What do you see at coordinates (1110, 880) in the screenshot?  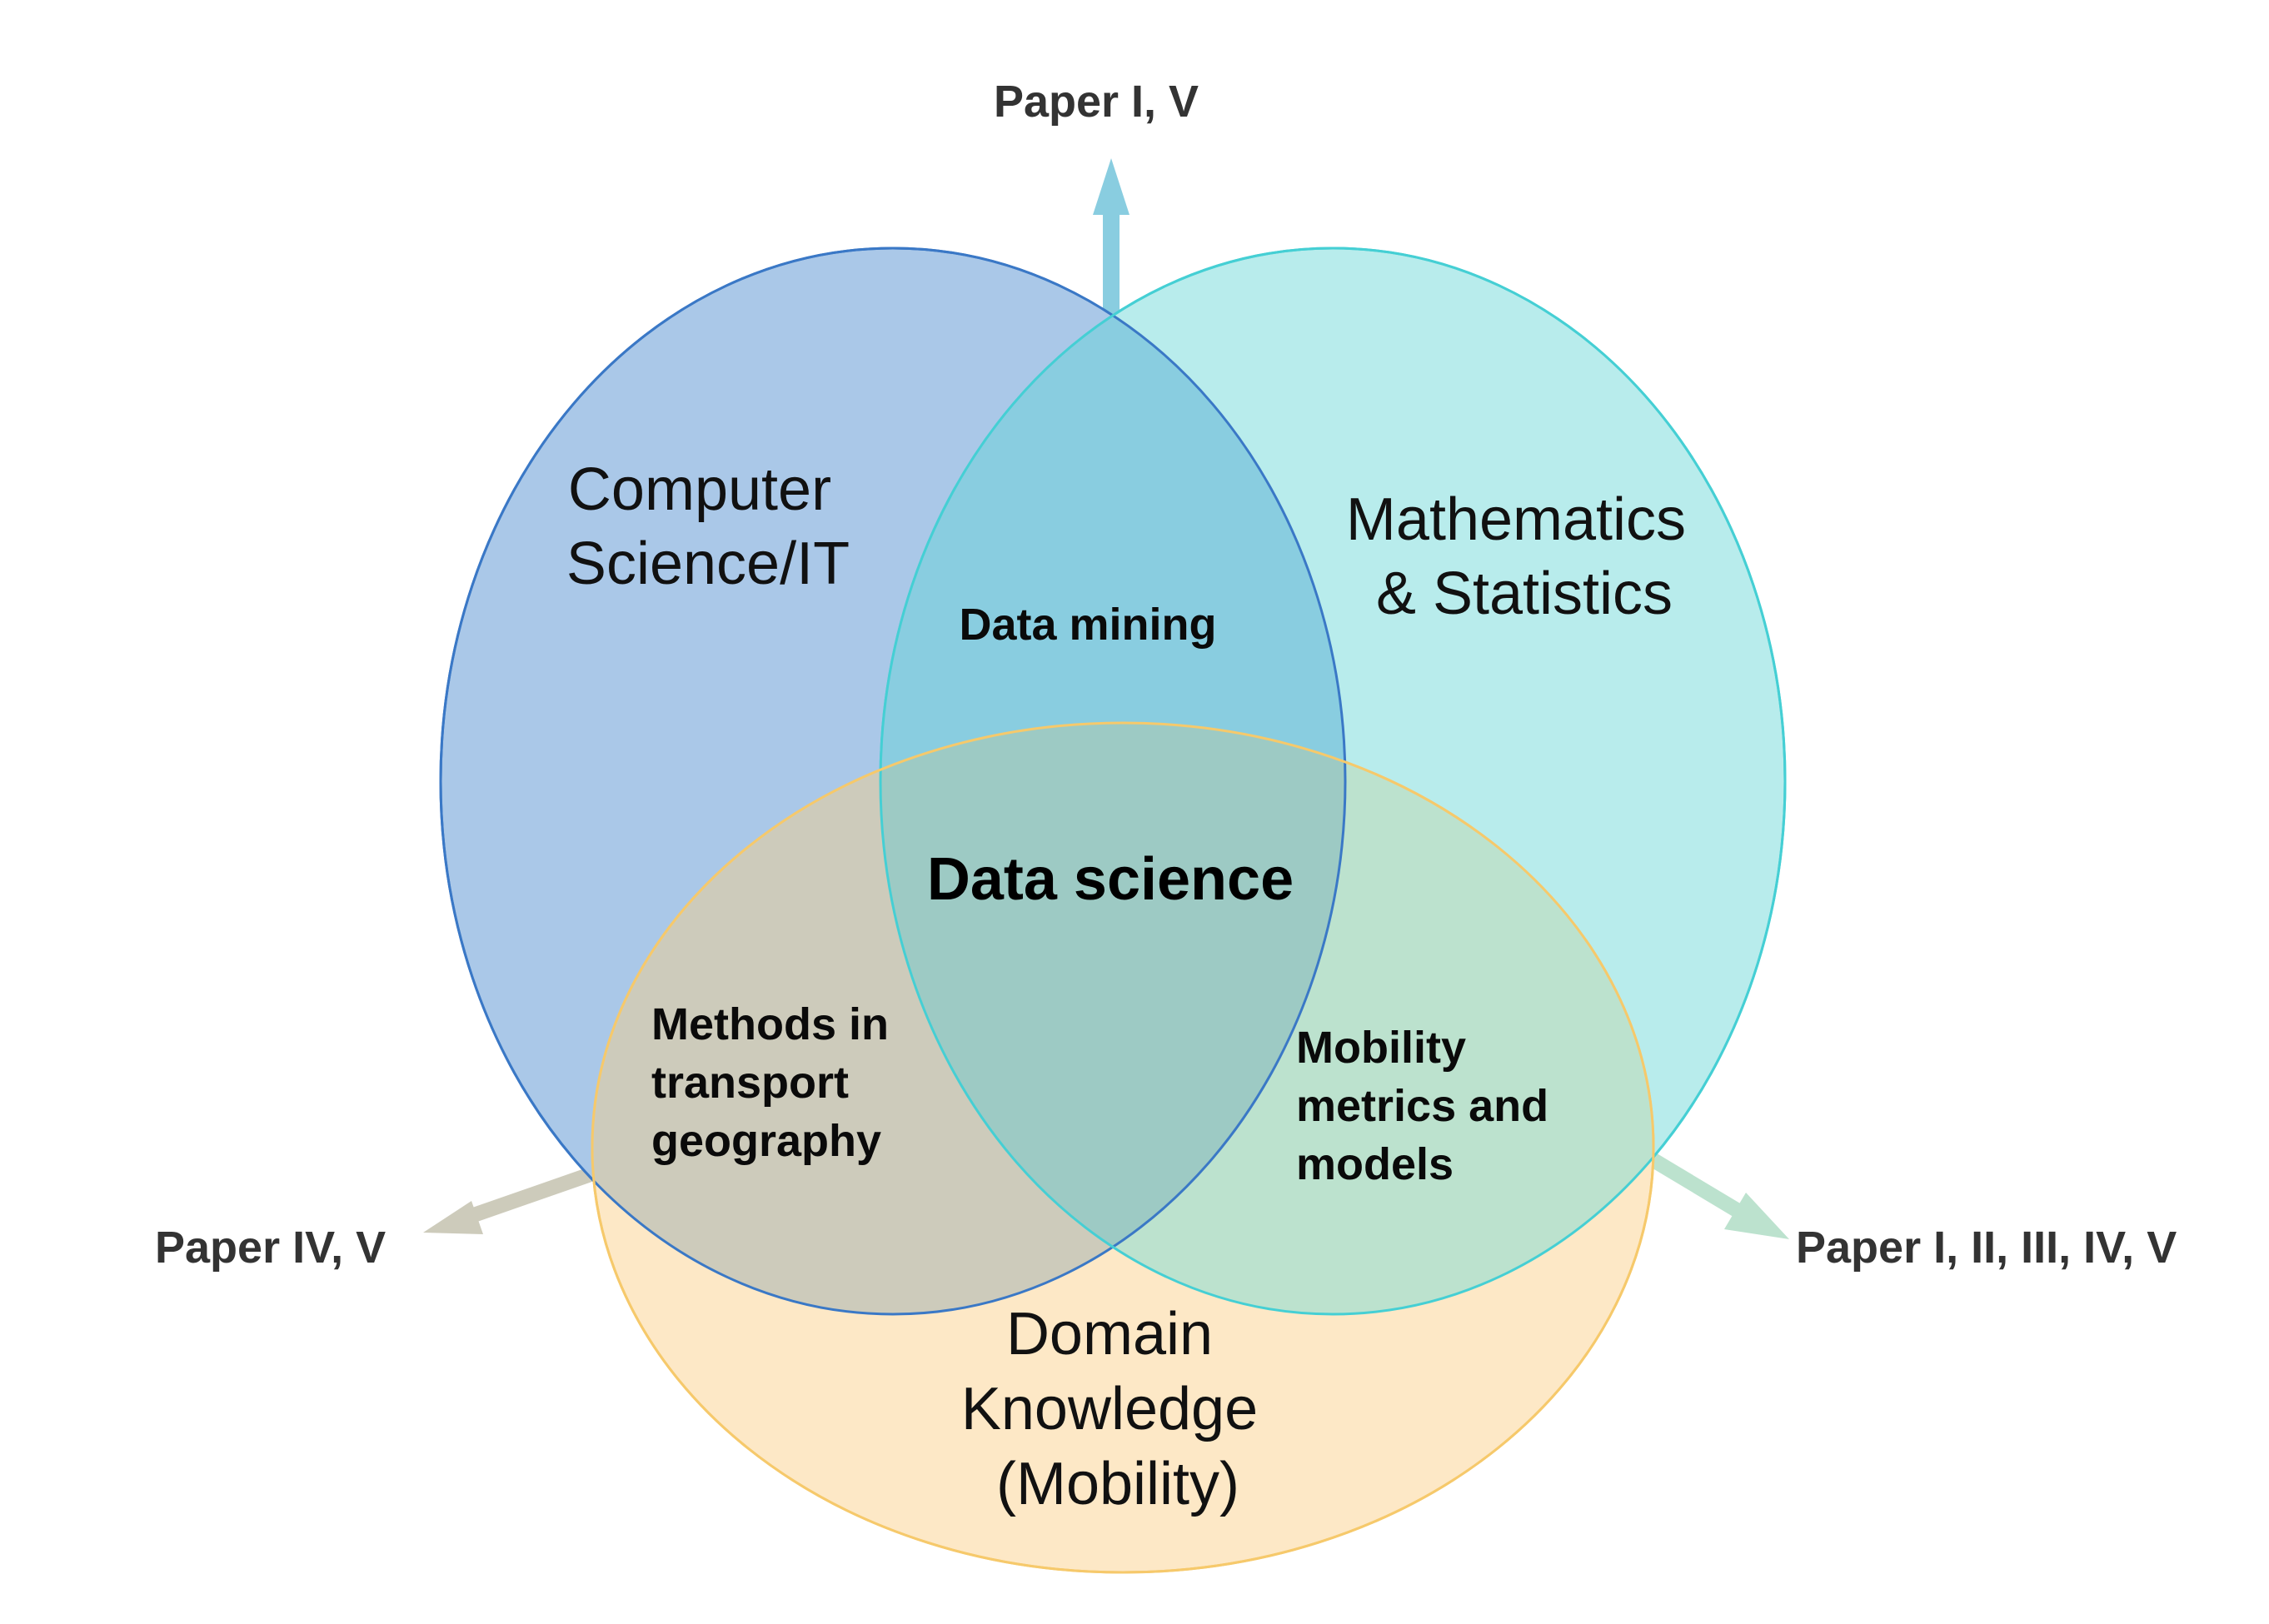 I see `data-science-label: Data science` at bounding box center [1110, 880].